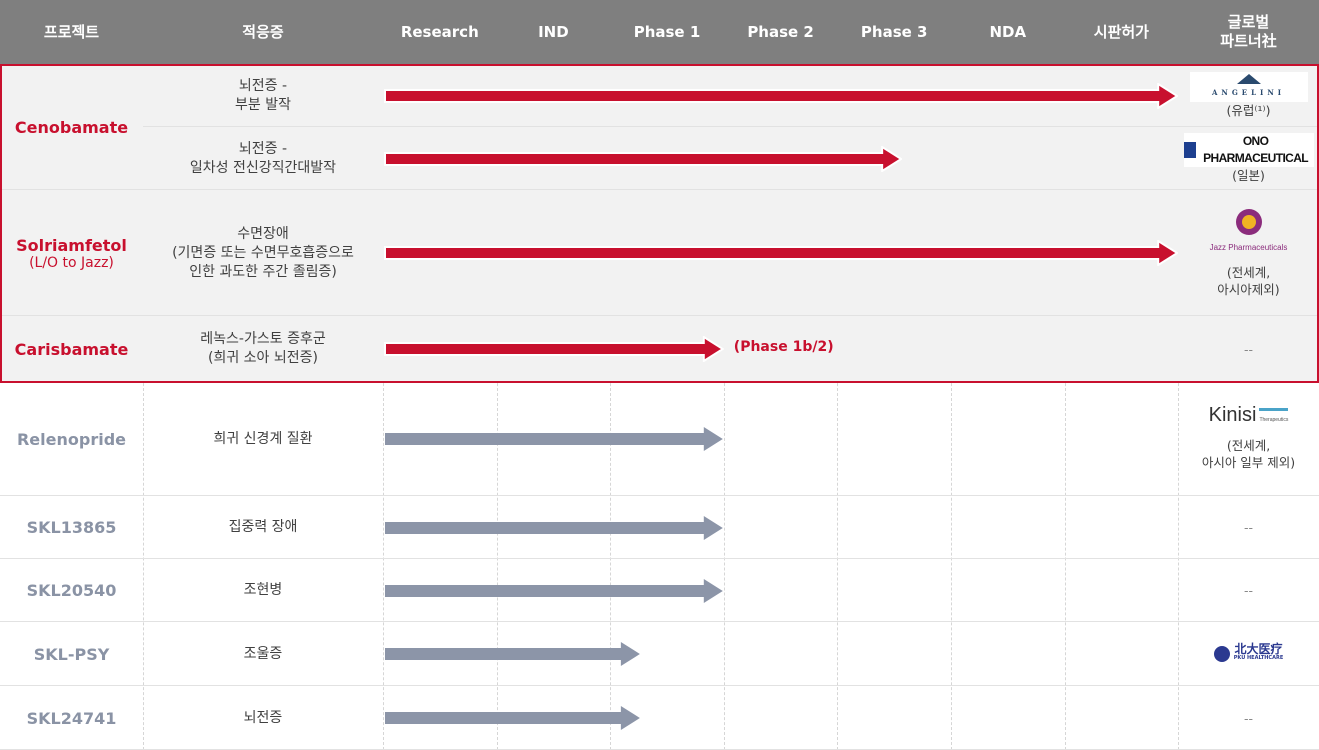 The image size is (1319, 750). Describe the element at coordinates (1248, 41) in the screenshot. I see `header-partner-line2: 파트너社` at that location.